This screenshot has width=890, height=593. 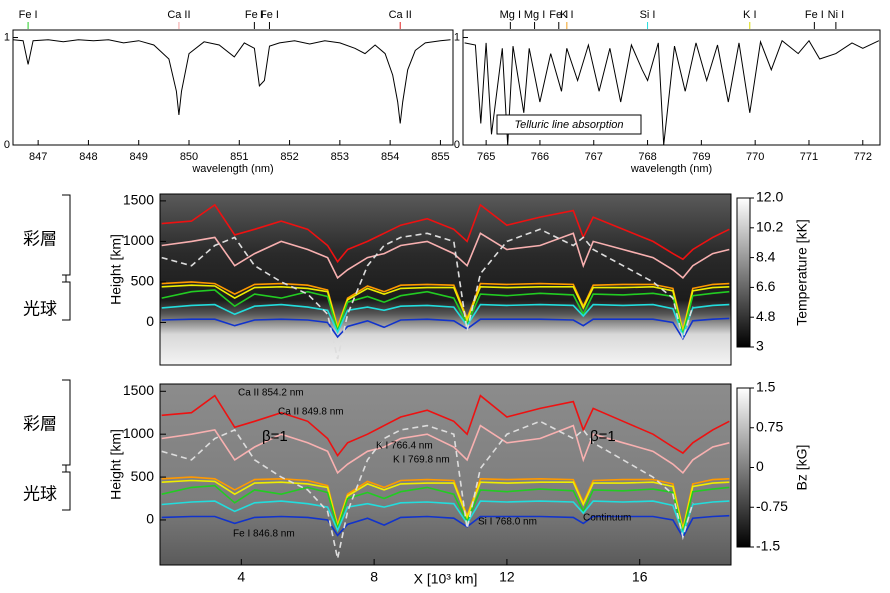 What do you see at coordinates (440, 157) in the screenshot?
I see `x-tick-label: 855` at bounding box center [440, 157].